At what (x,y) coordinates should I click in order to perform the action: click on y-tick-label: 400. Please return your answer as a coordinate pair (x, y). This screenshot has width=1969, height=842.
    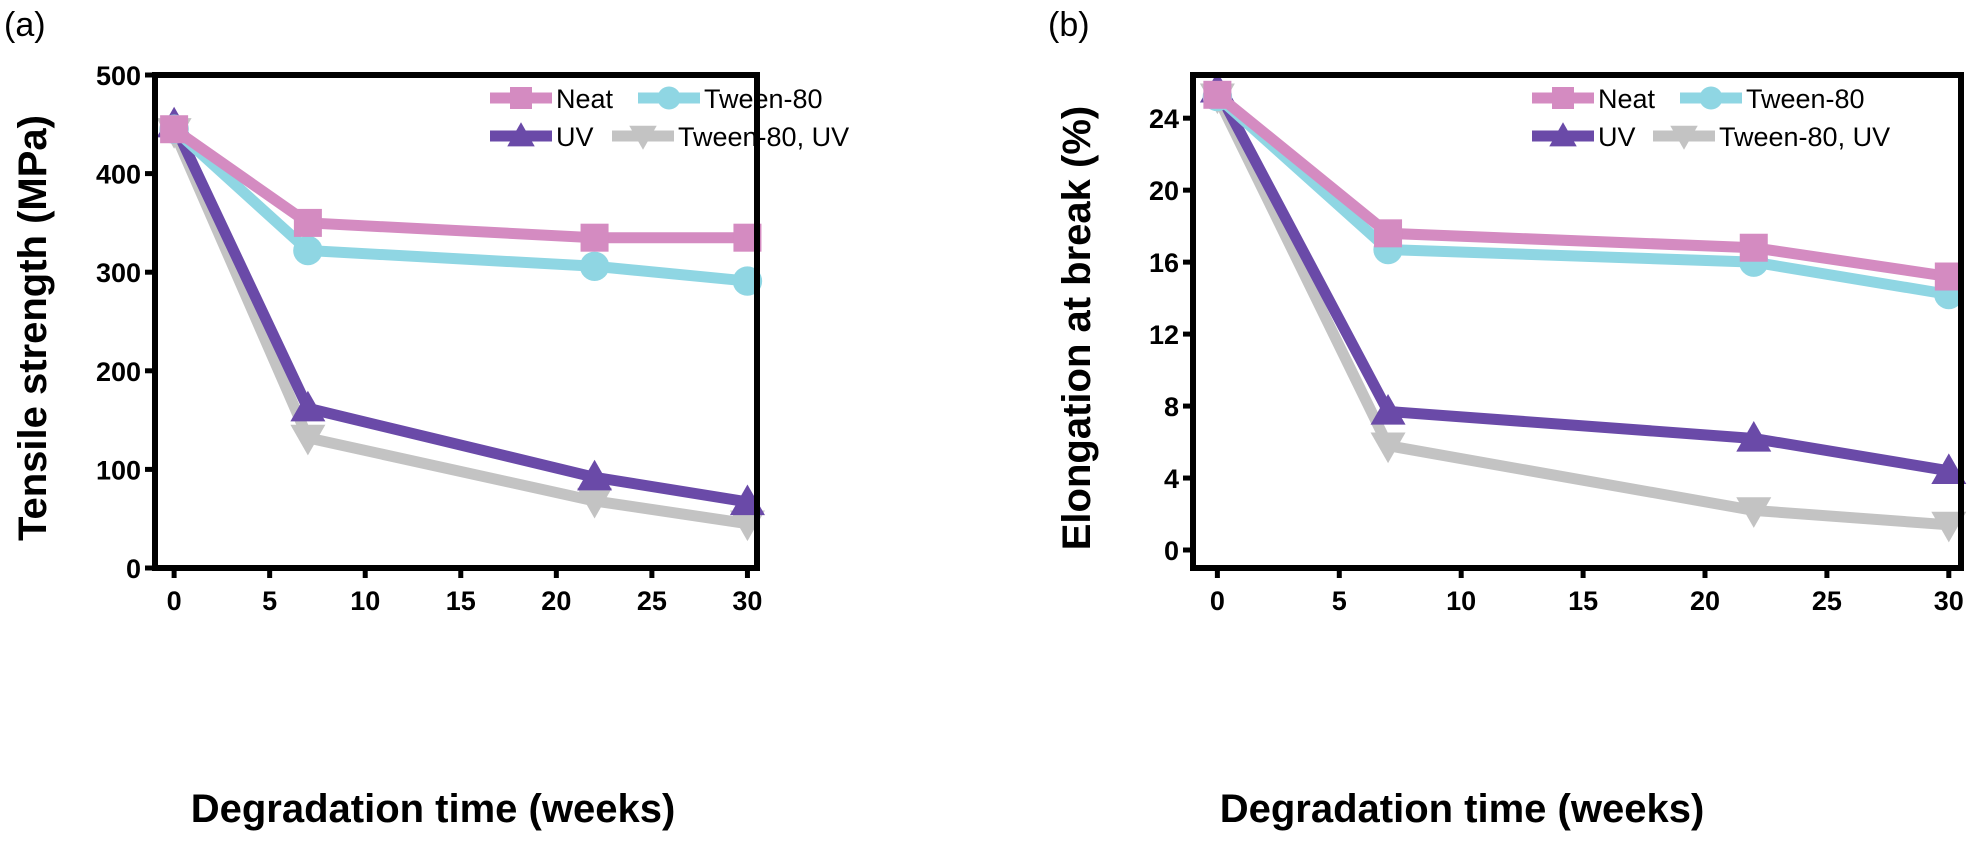
    Looking at the image, I should click on (118, 175).